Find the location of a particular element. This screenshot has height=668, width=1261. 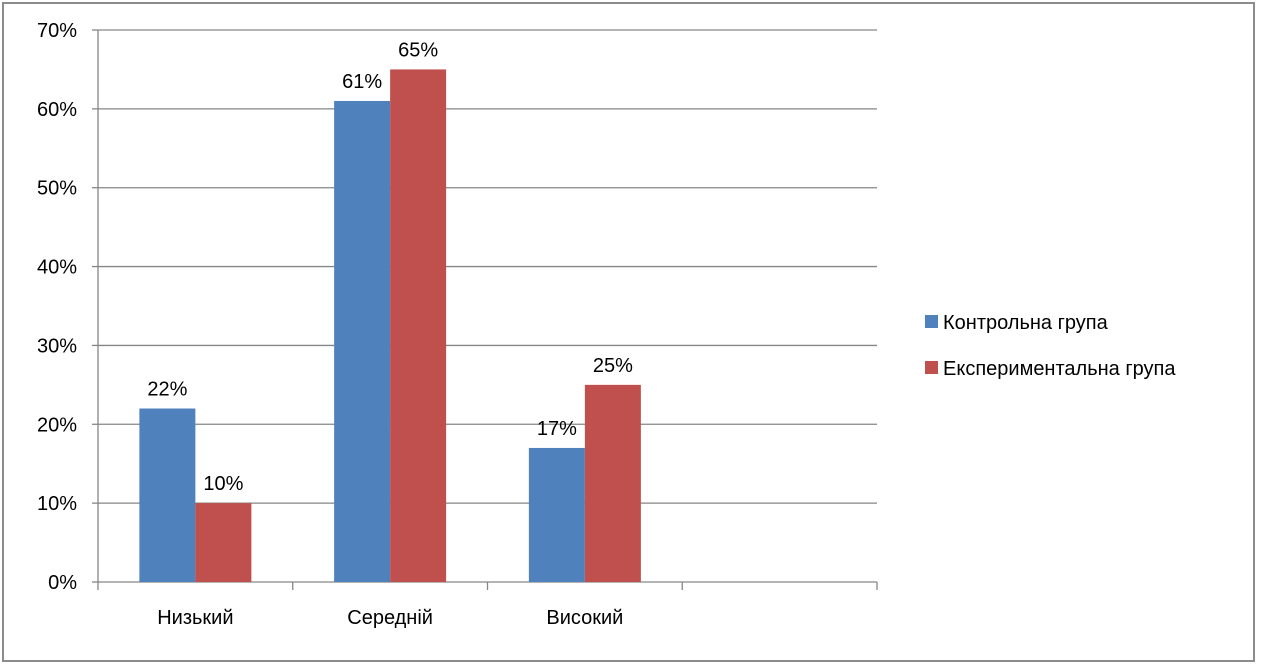

legend: Контрольна група Експериментальна група is located at coordinates (1050, 346).